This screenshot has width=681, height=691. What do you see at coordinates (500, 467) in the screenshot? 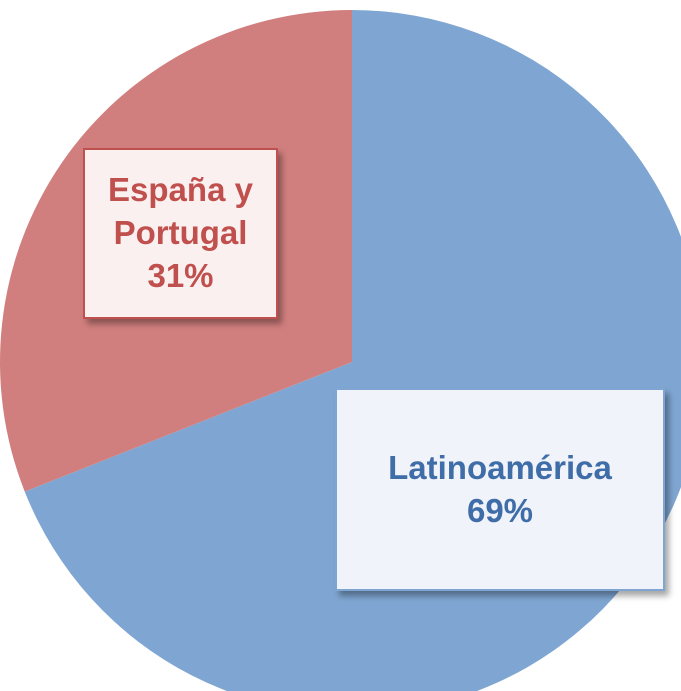
I see `slice-name: Latinoamérica` at bounding box center [500, 467].